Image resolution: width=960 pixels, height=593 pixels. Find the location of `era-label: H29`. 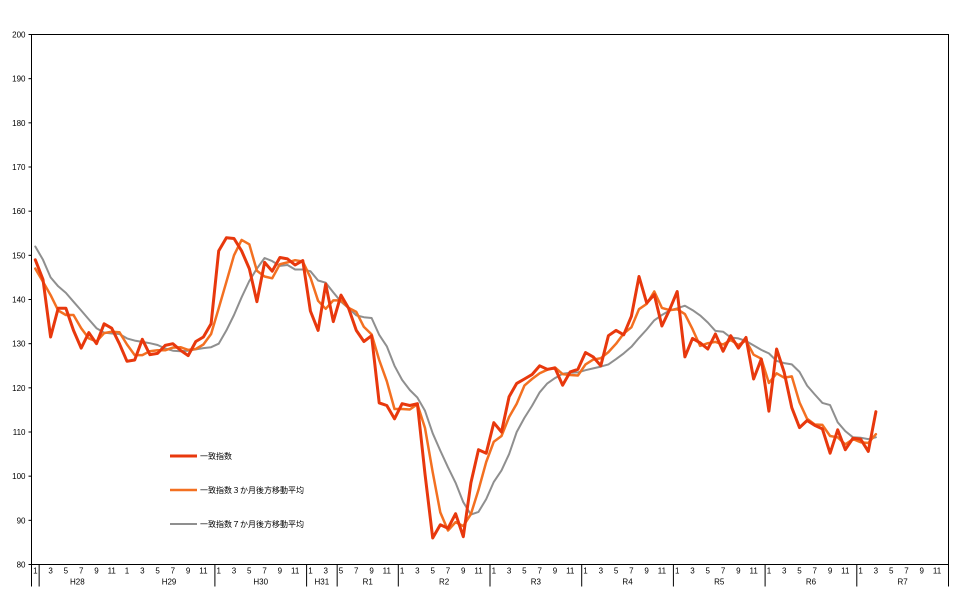

era-label: H29 is located at coordinates (169, 582).